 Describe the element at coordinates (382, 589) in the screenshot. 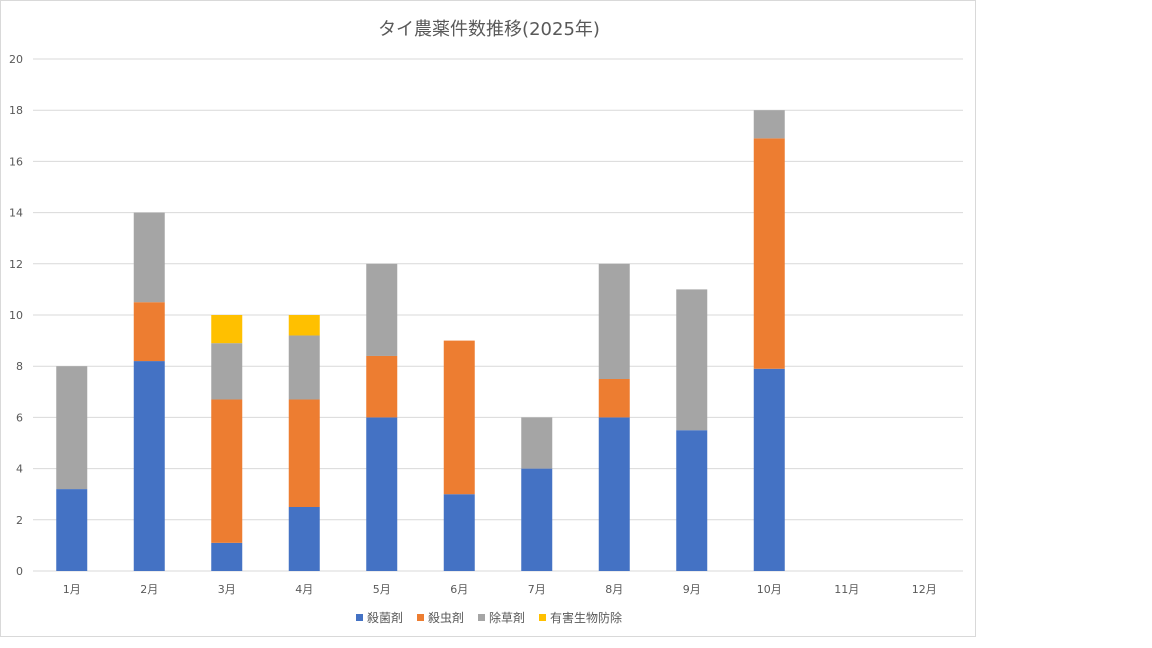

I see `x-tick-label: 5月` at that location.